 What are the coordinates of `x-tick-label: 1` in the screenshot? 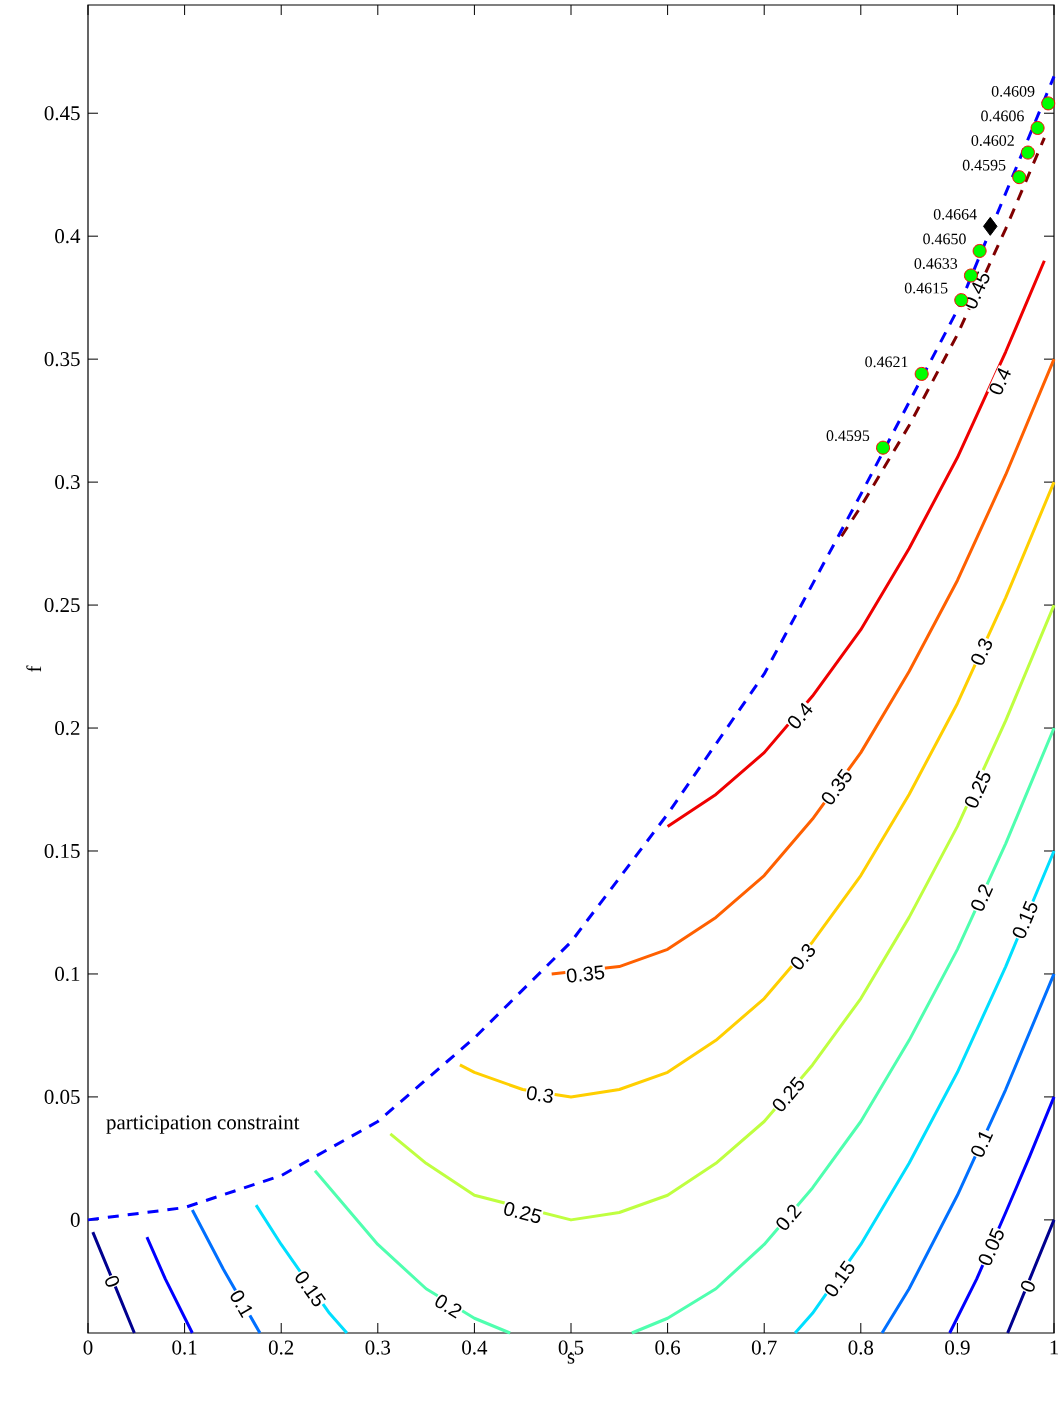 It's located at (1054, 1347).